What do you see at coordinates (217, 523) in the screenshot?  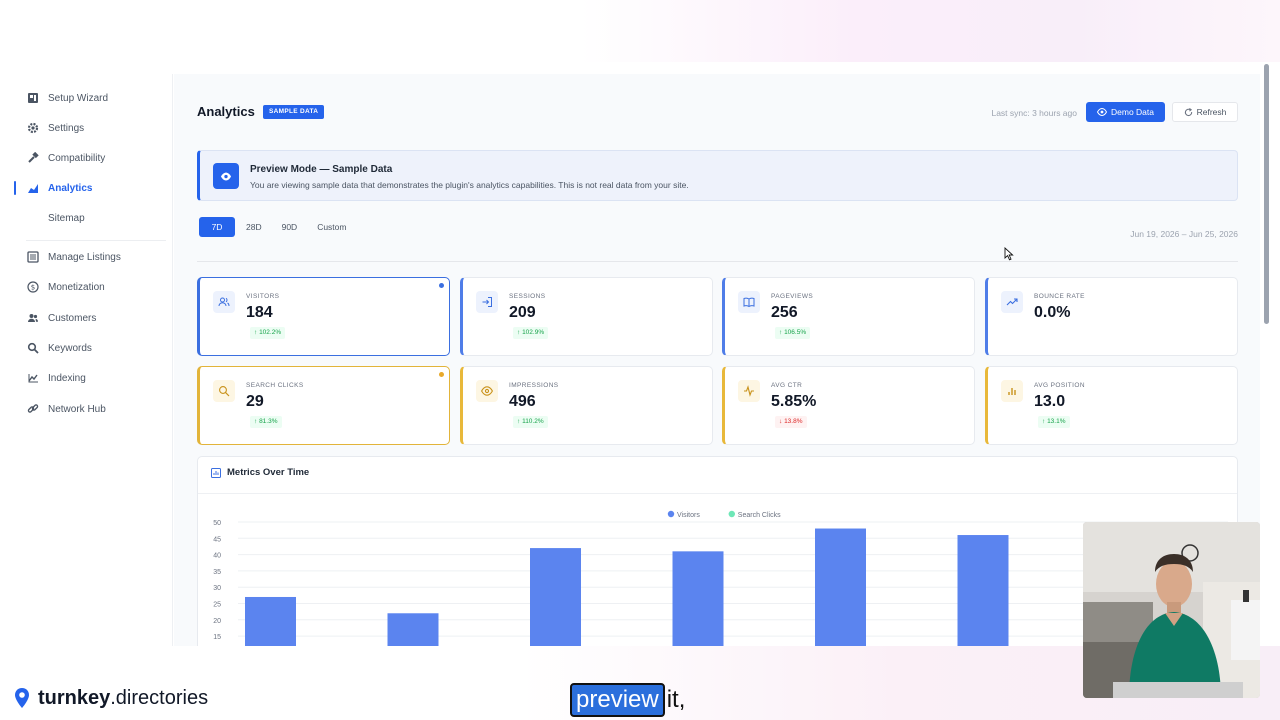 I see `y-tick-label: 50` at bounding box center [217, 523].